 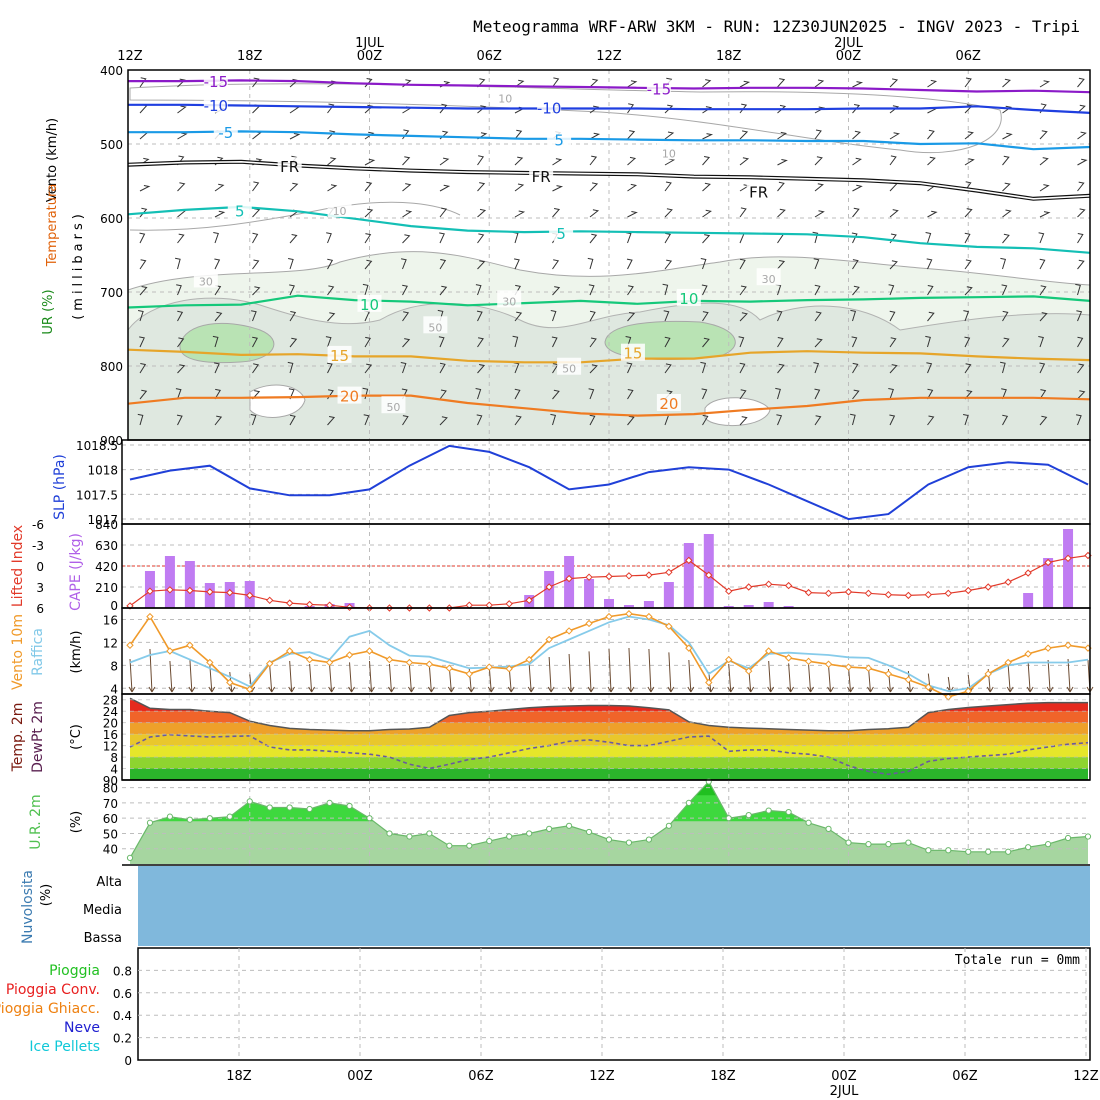 I want to click on isotherm-line, so click(x=609, y=356).